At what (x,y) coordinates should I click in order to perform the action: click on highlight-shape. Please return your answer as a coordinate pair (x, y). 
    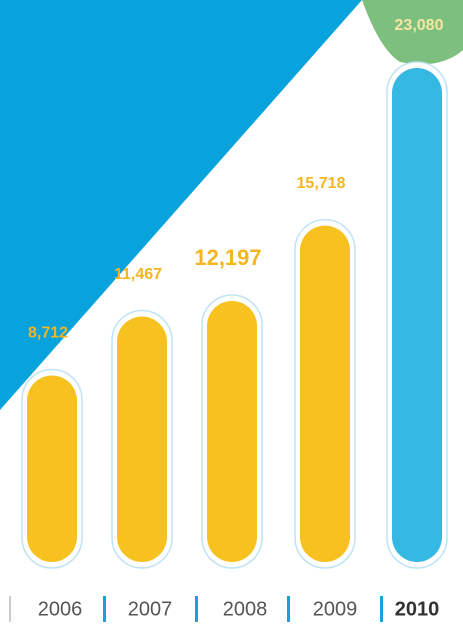
    Looking at the image, I should click on (412, 32).